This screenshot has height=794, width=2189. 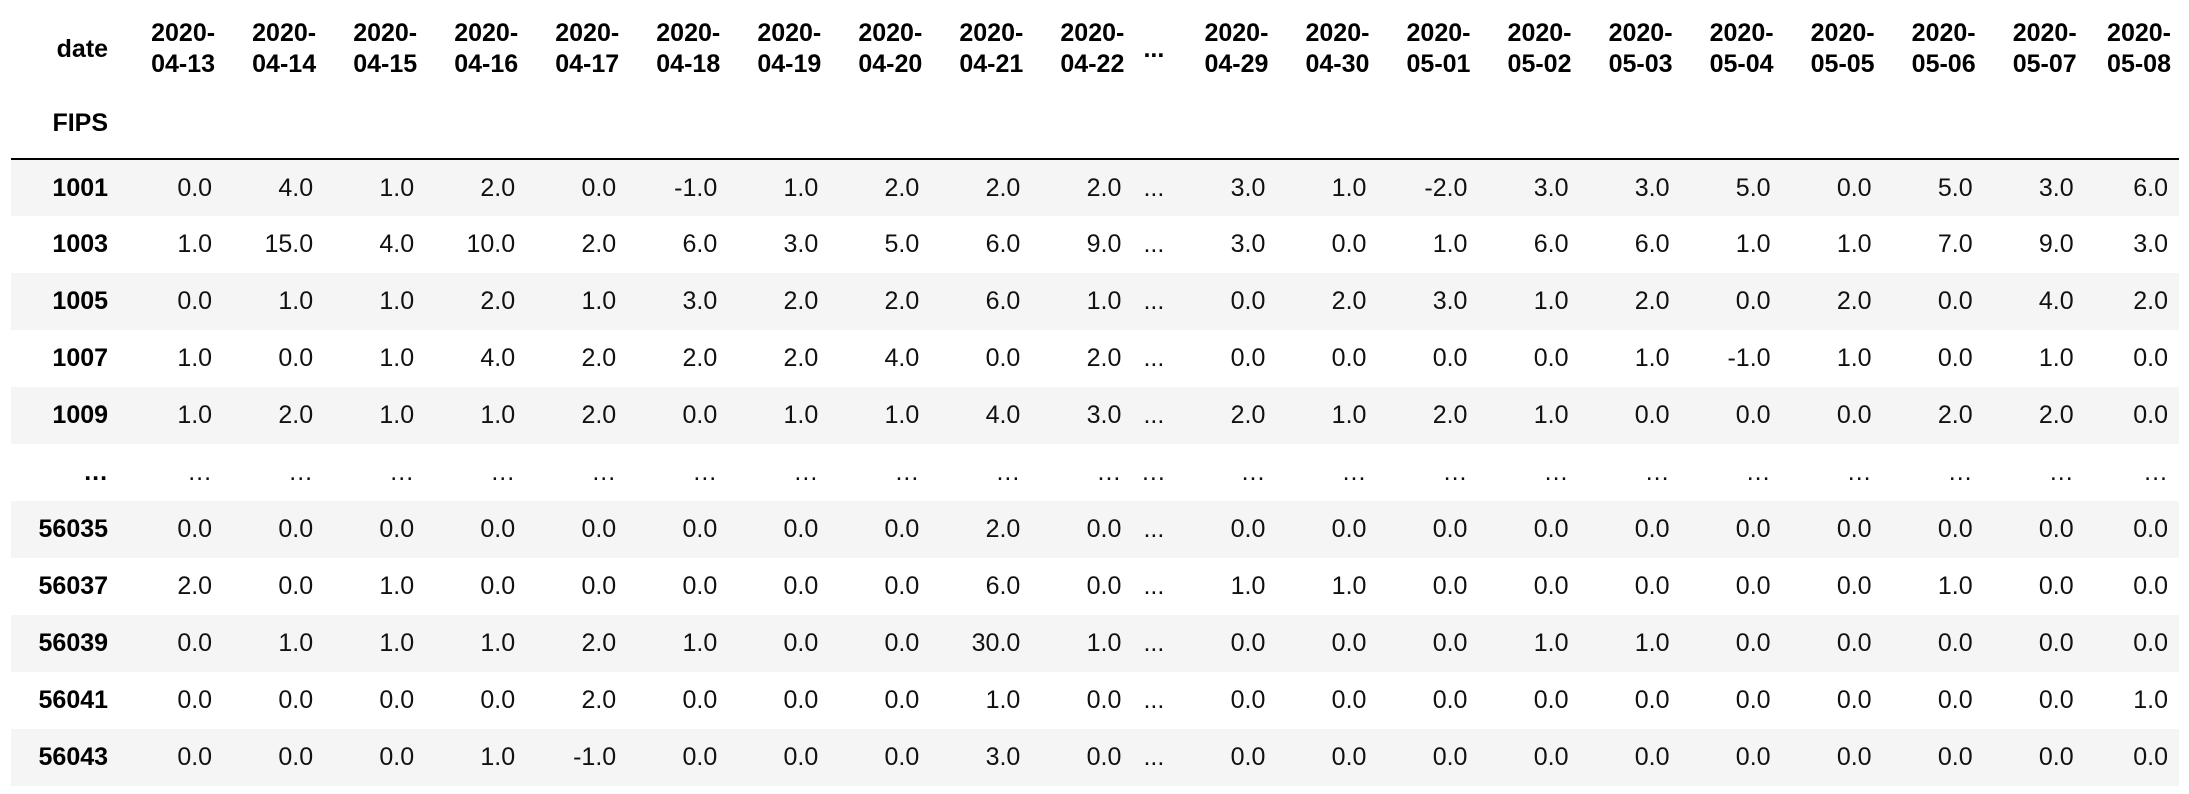 I want to click on date-column-header: 2020- 05-08, so click(x=2139, y=48).